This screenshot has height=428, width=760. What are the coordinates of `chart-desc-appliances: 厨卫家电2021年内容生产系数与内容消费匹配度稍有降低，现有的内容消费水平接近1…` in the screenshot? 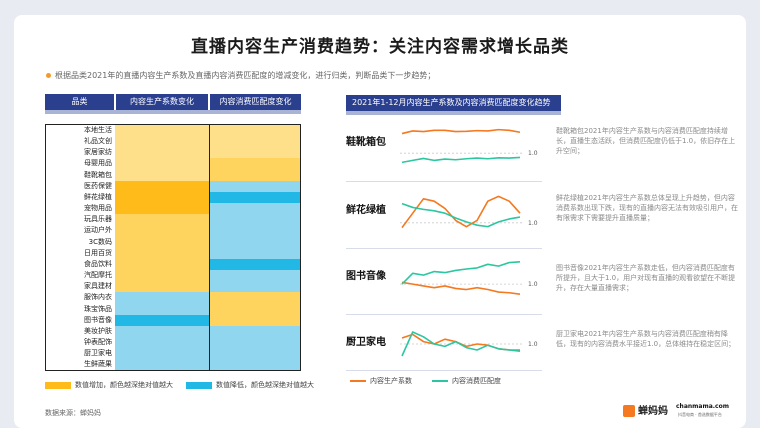 It's located at (646, 339).